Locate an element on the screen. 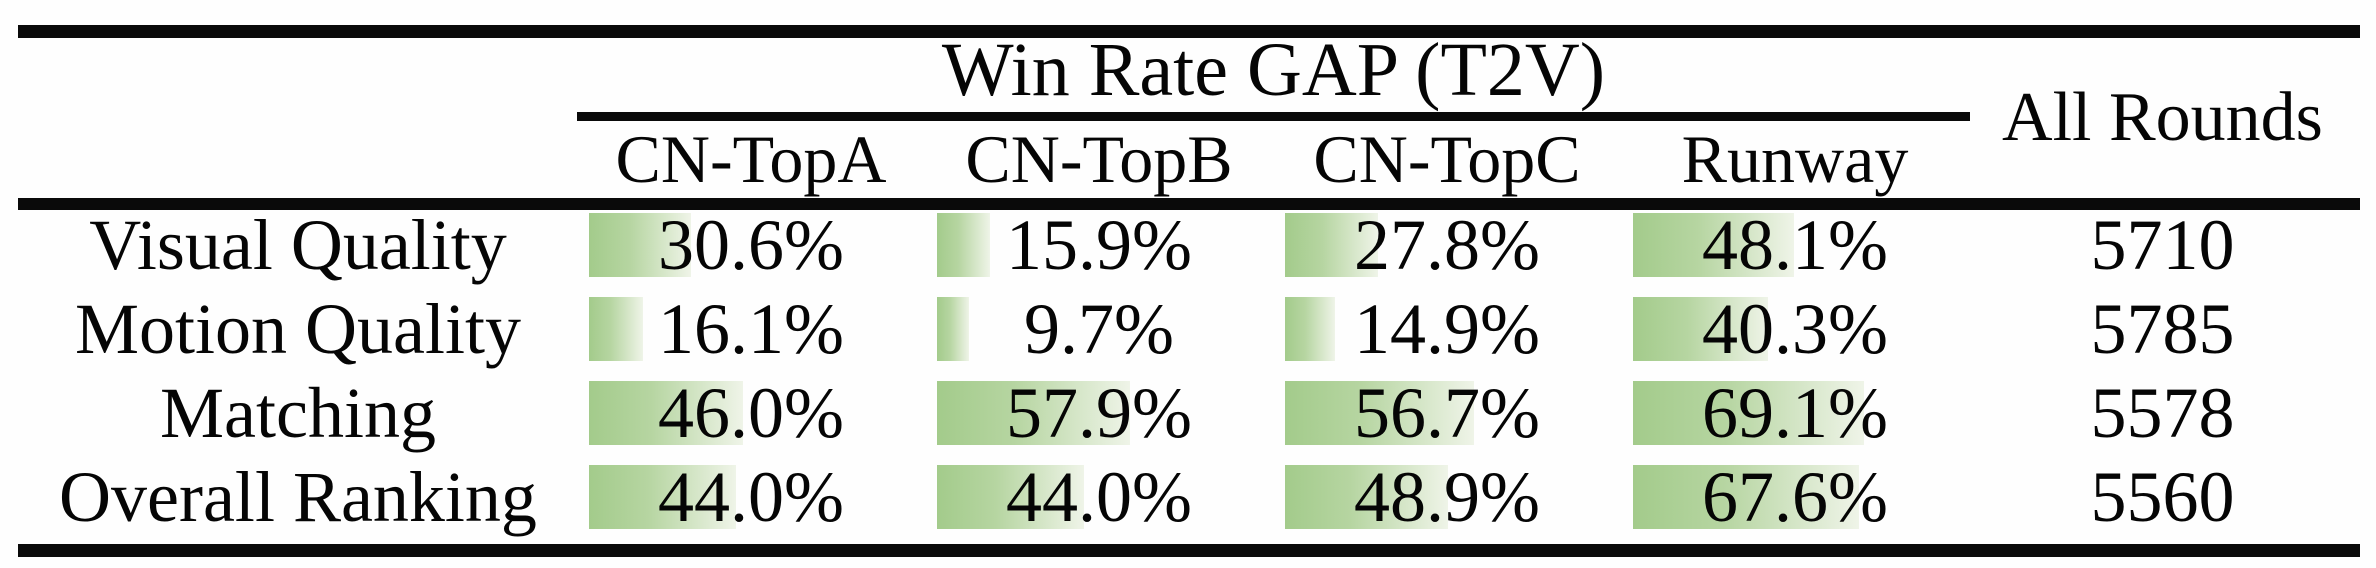 The height and width of the screenshot is (568, 2376). all-rounds-value: 5578 is located at coordinates (2162, 413).